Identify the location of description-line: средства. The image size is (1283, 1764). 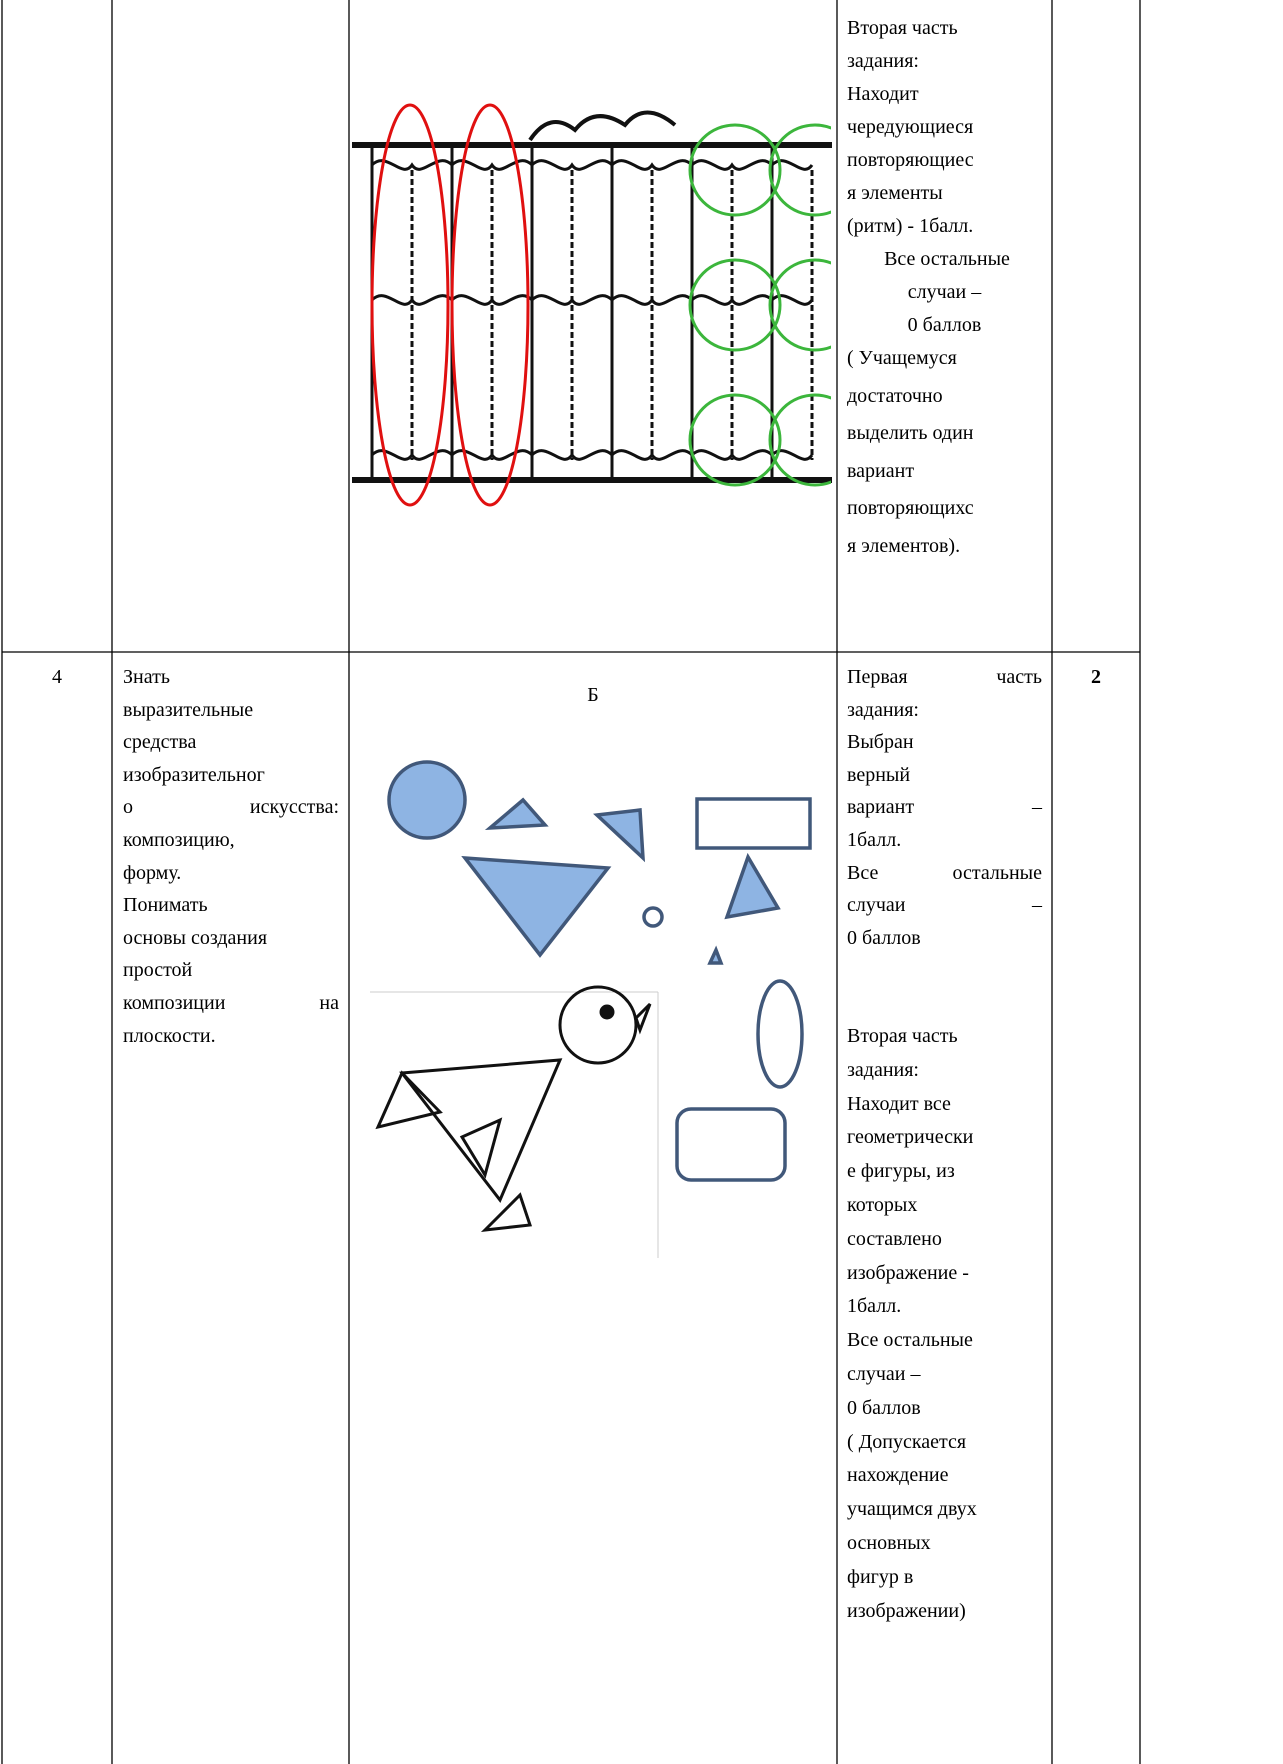
(160, 742).